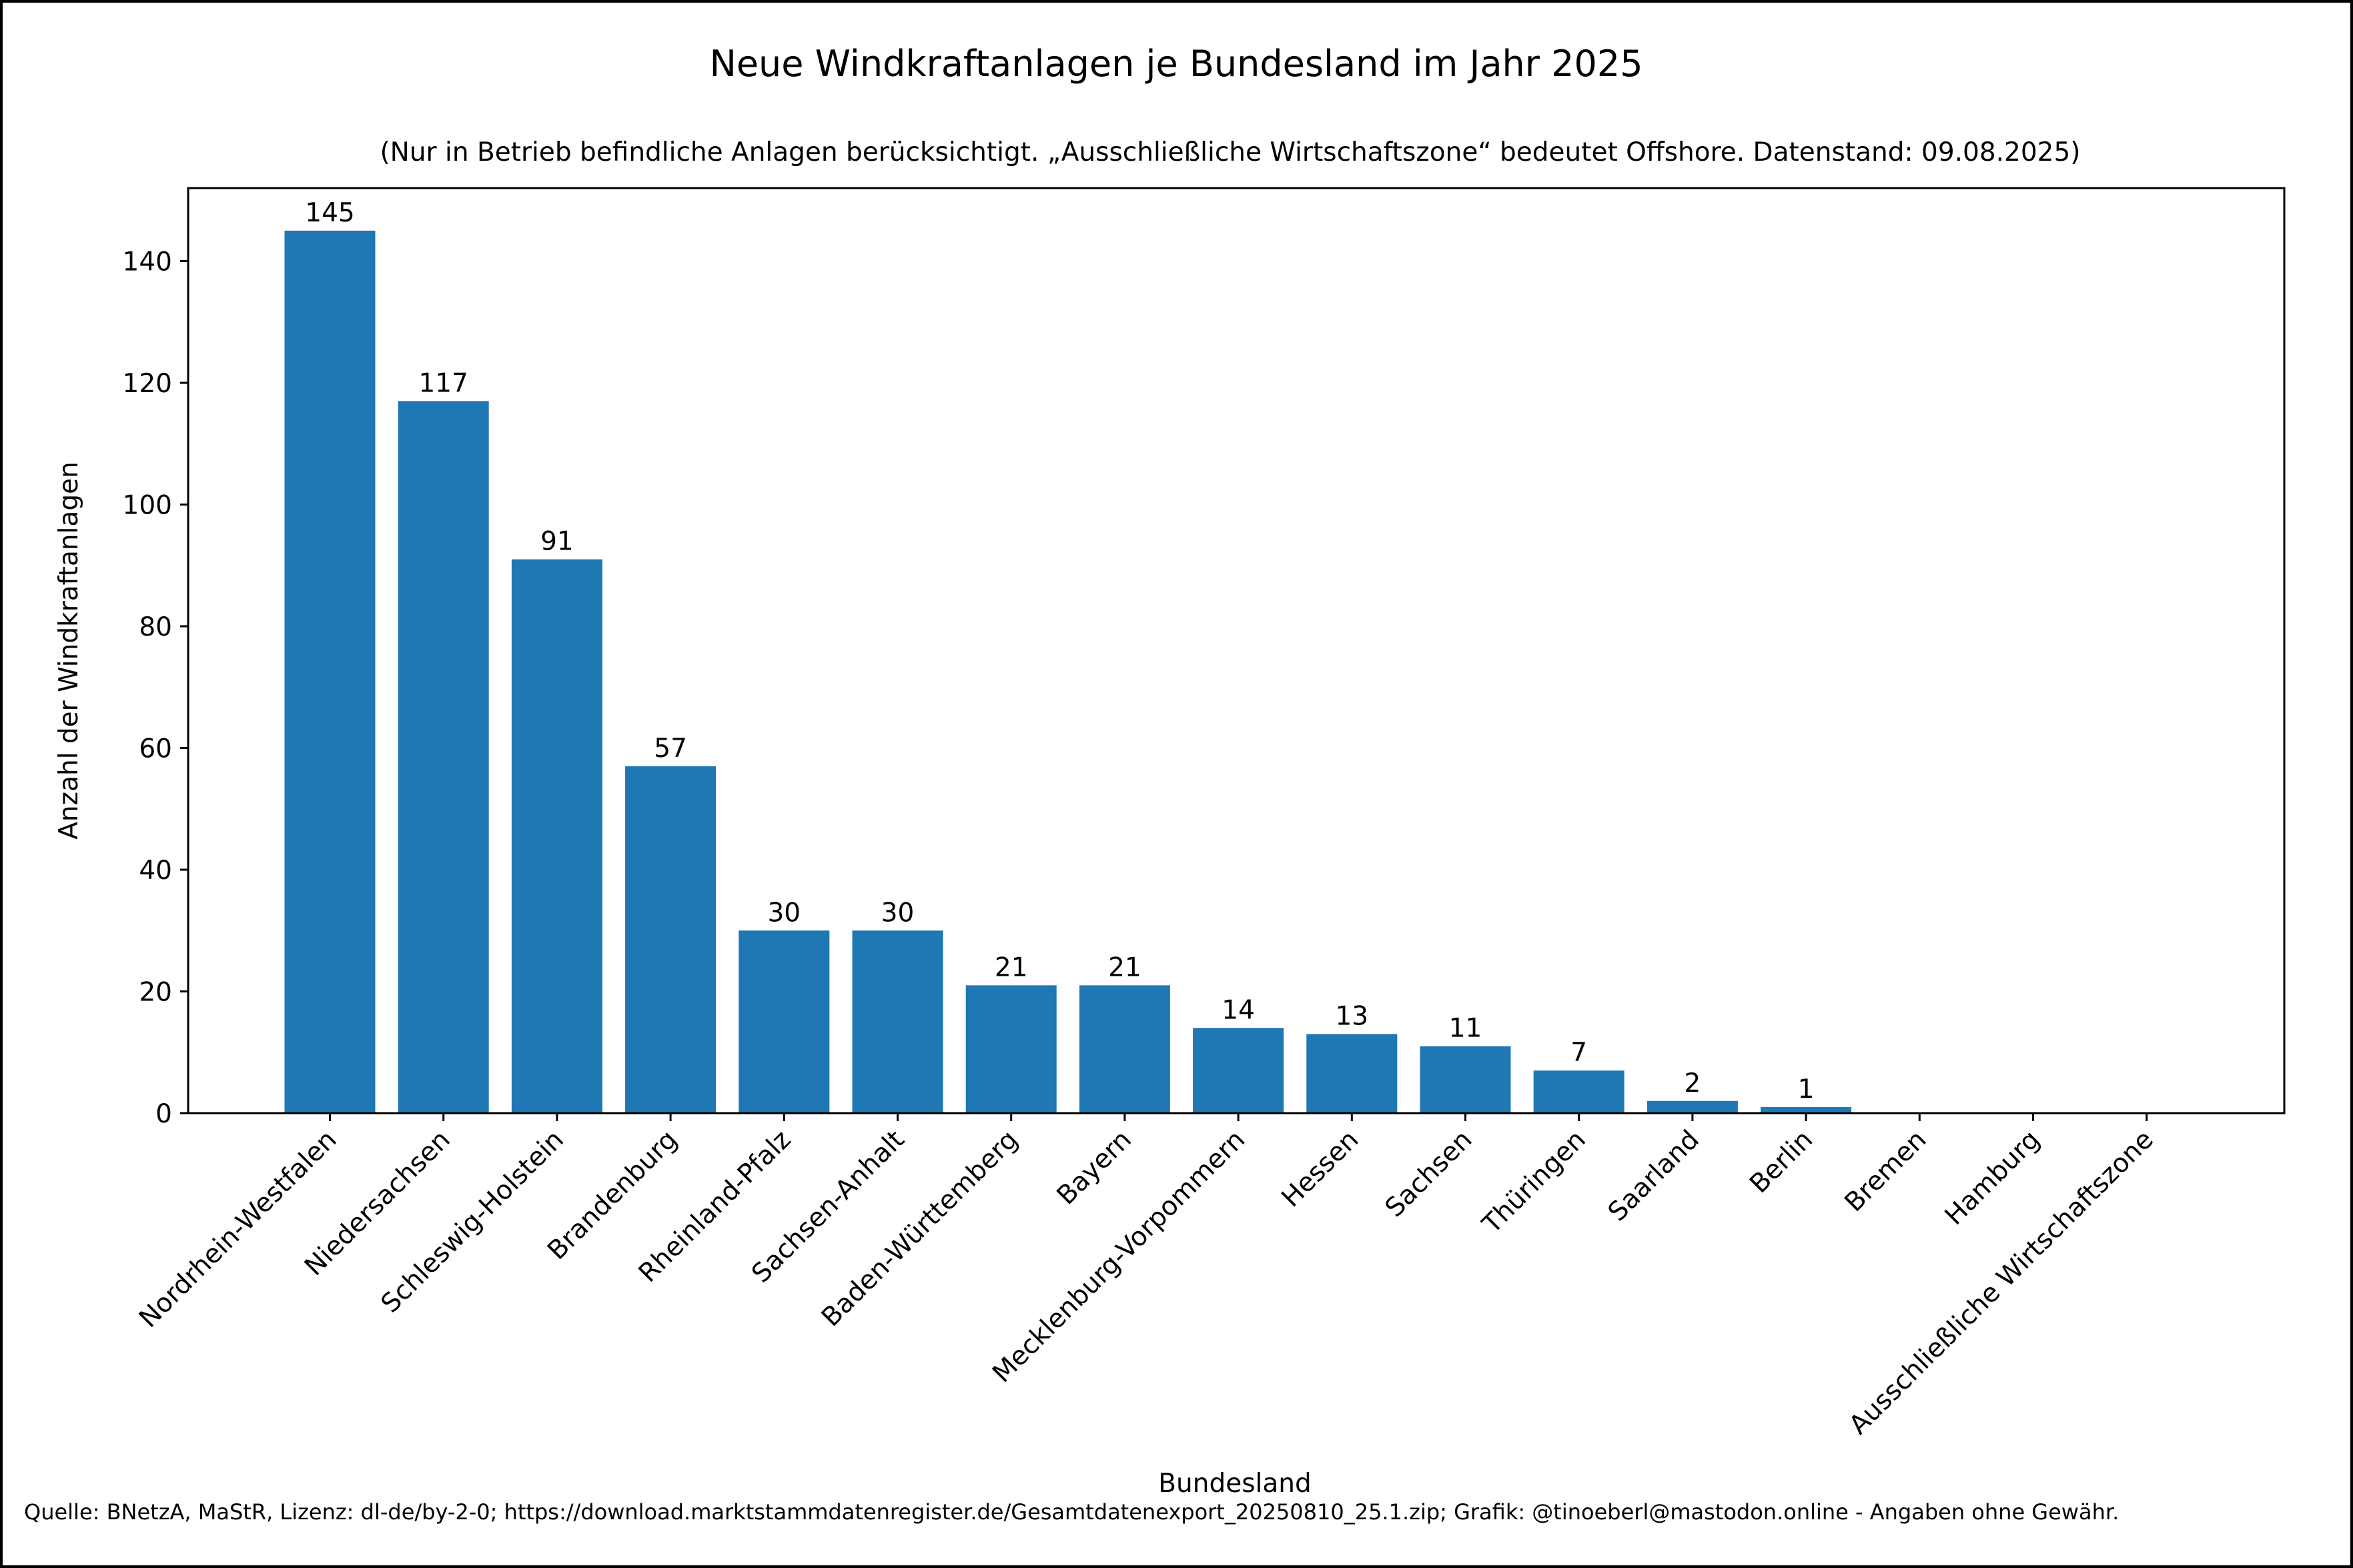 This screenshot has width=2353, height=1568. What do you see at coordinates (1465, 1029) in the screenshot?
I see `bar-value-label: 11` at bounding box center [1465, 1029].